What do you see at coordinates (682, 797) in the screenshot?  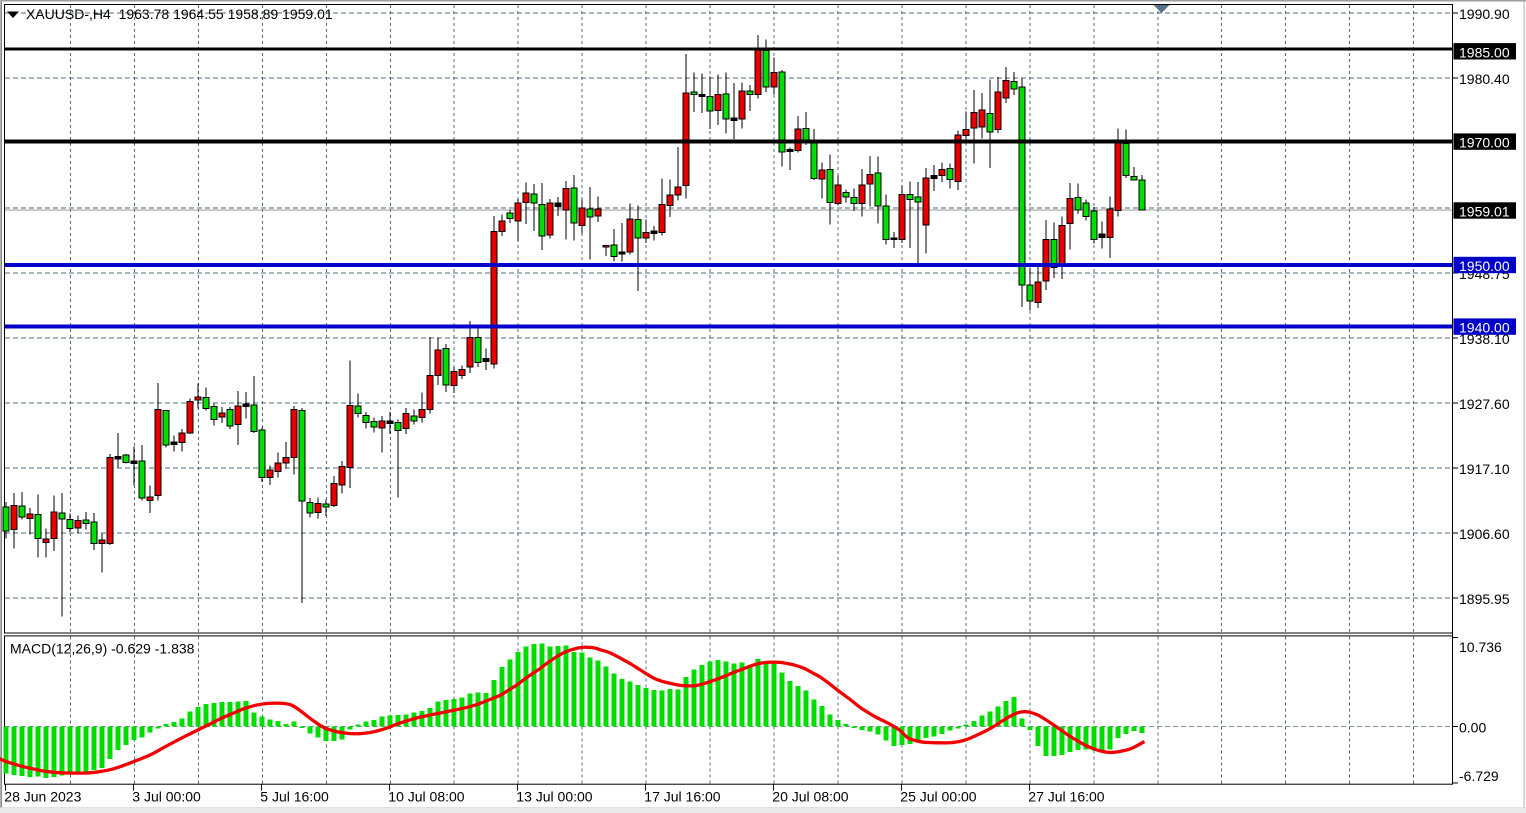 I see `svg-text: 17 Jul 16:00` at bounding box center [682, 797].